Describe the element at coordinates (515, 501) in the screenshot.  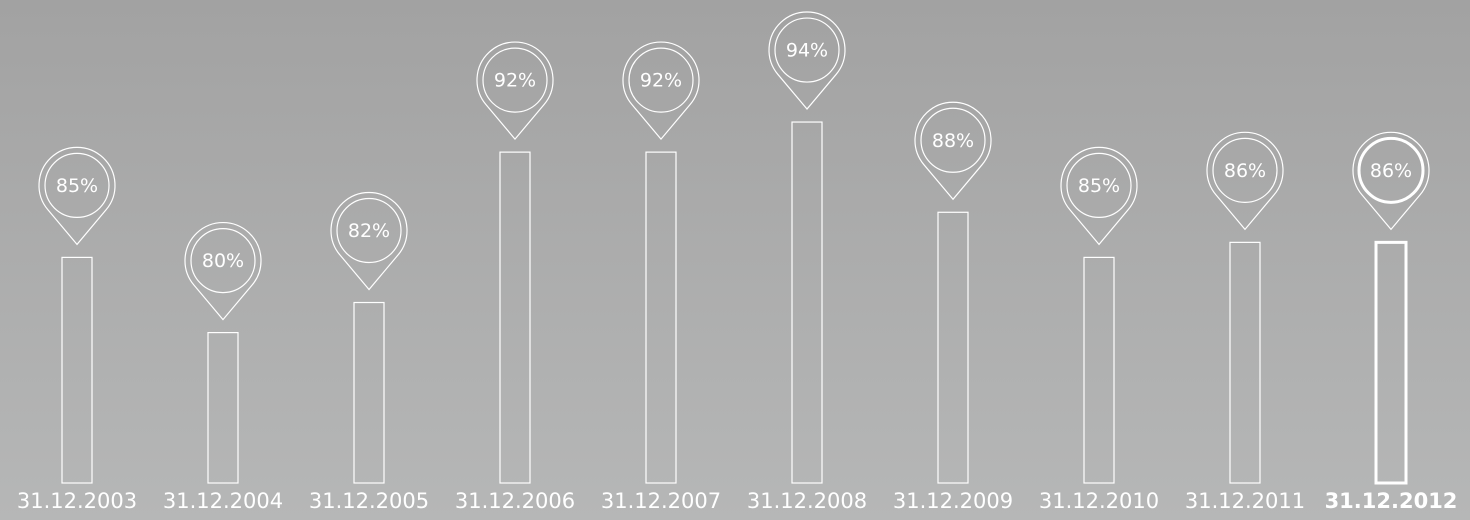
I see `x-tick-label: 31.12.2006` at that location.